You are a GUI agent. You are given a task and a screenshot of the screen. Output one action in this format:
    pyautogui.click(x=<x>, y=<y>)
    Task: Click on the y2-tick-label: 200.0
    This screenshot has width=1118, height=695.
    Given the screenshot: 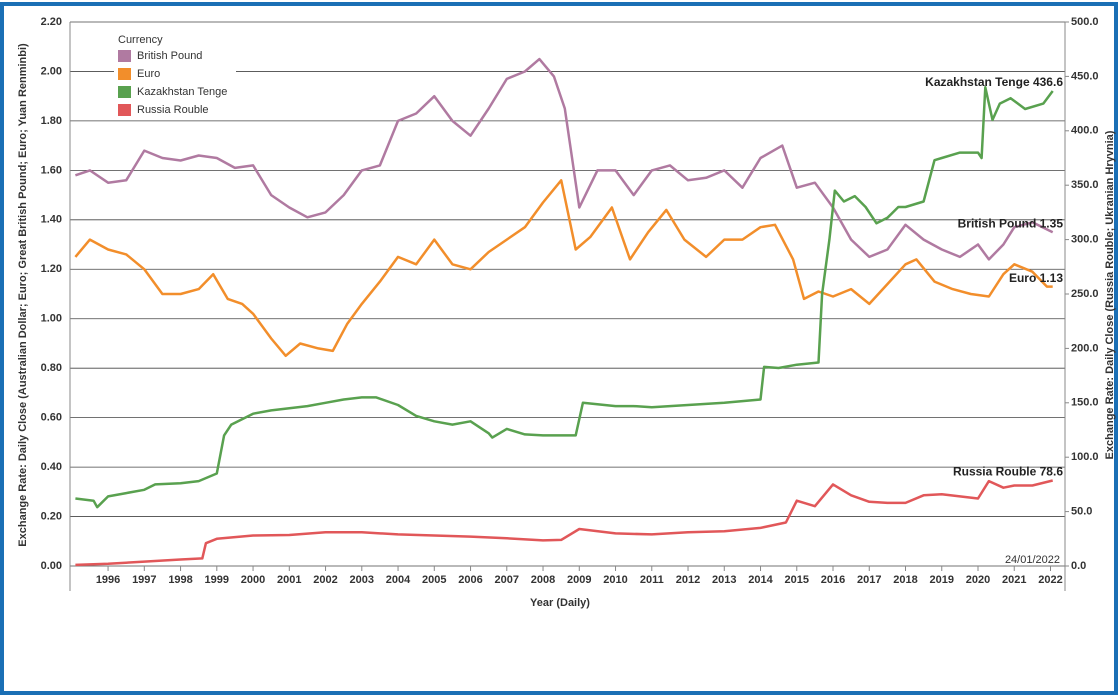 What is the action you would take?
    pyautogui.click(x=1085, y=348)
    